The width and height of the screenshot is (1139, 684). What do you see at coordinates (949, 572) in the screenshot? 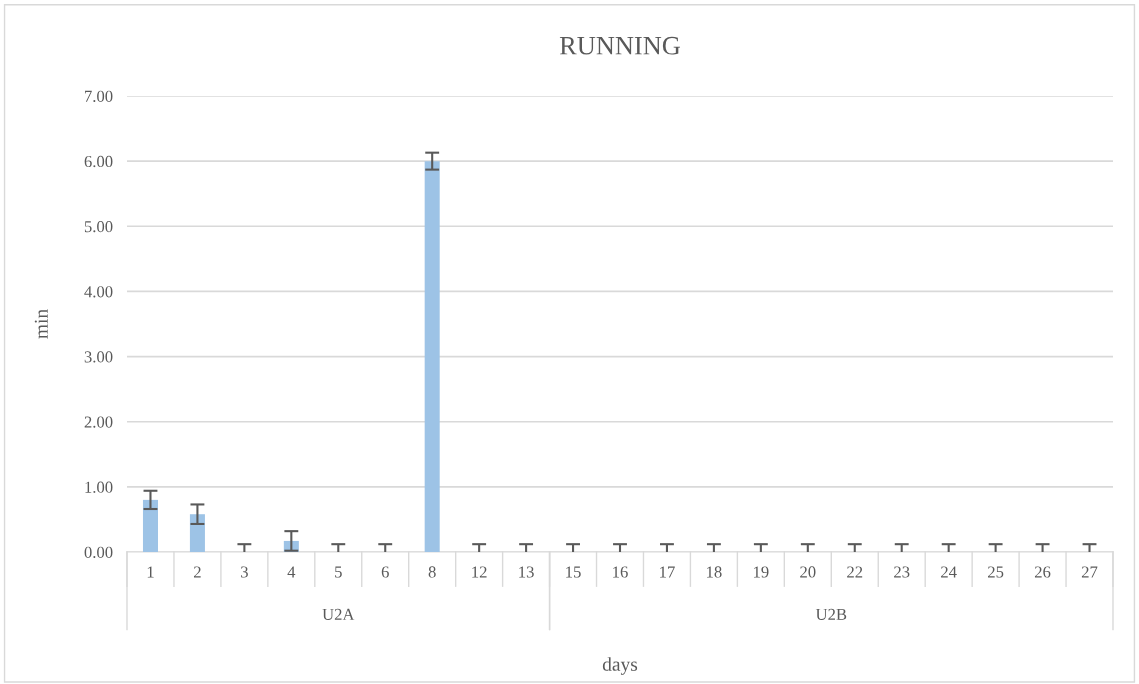
I see `x-tick-label: 24` at bounding box center [949, 572].